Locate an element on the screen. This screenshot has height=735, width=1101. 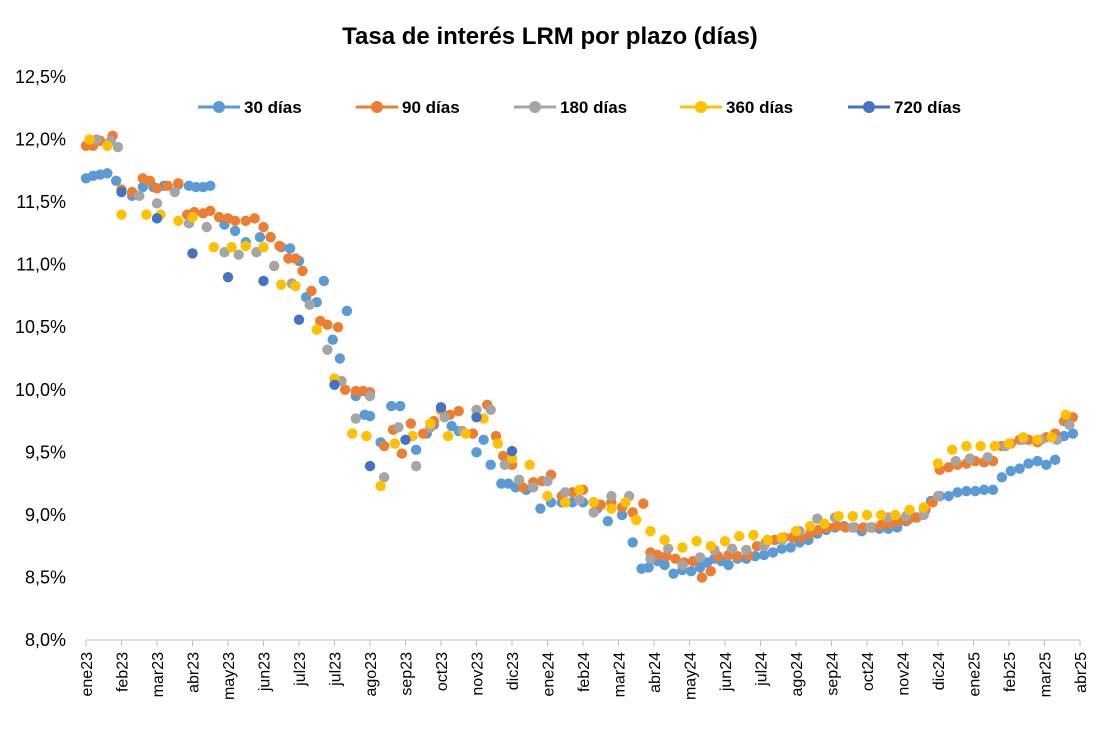
legend-entry: 180 días is located at coordinates (570, 107).